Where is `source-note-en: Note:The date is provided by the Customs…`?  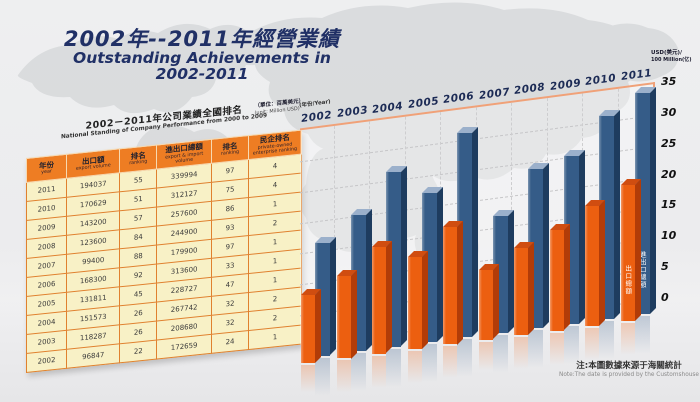 source-note-en: Note:The date is provided by the Customs… is located at coordinates (629, 375).